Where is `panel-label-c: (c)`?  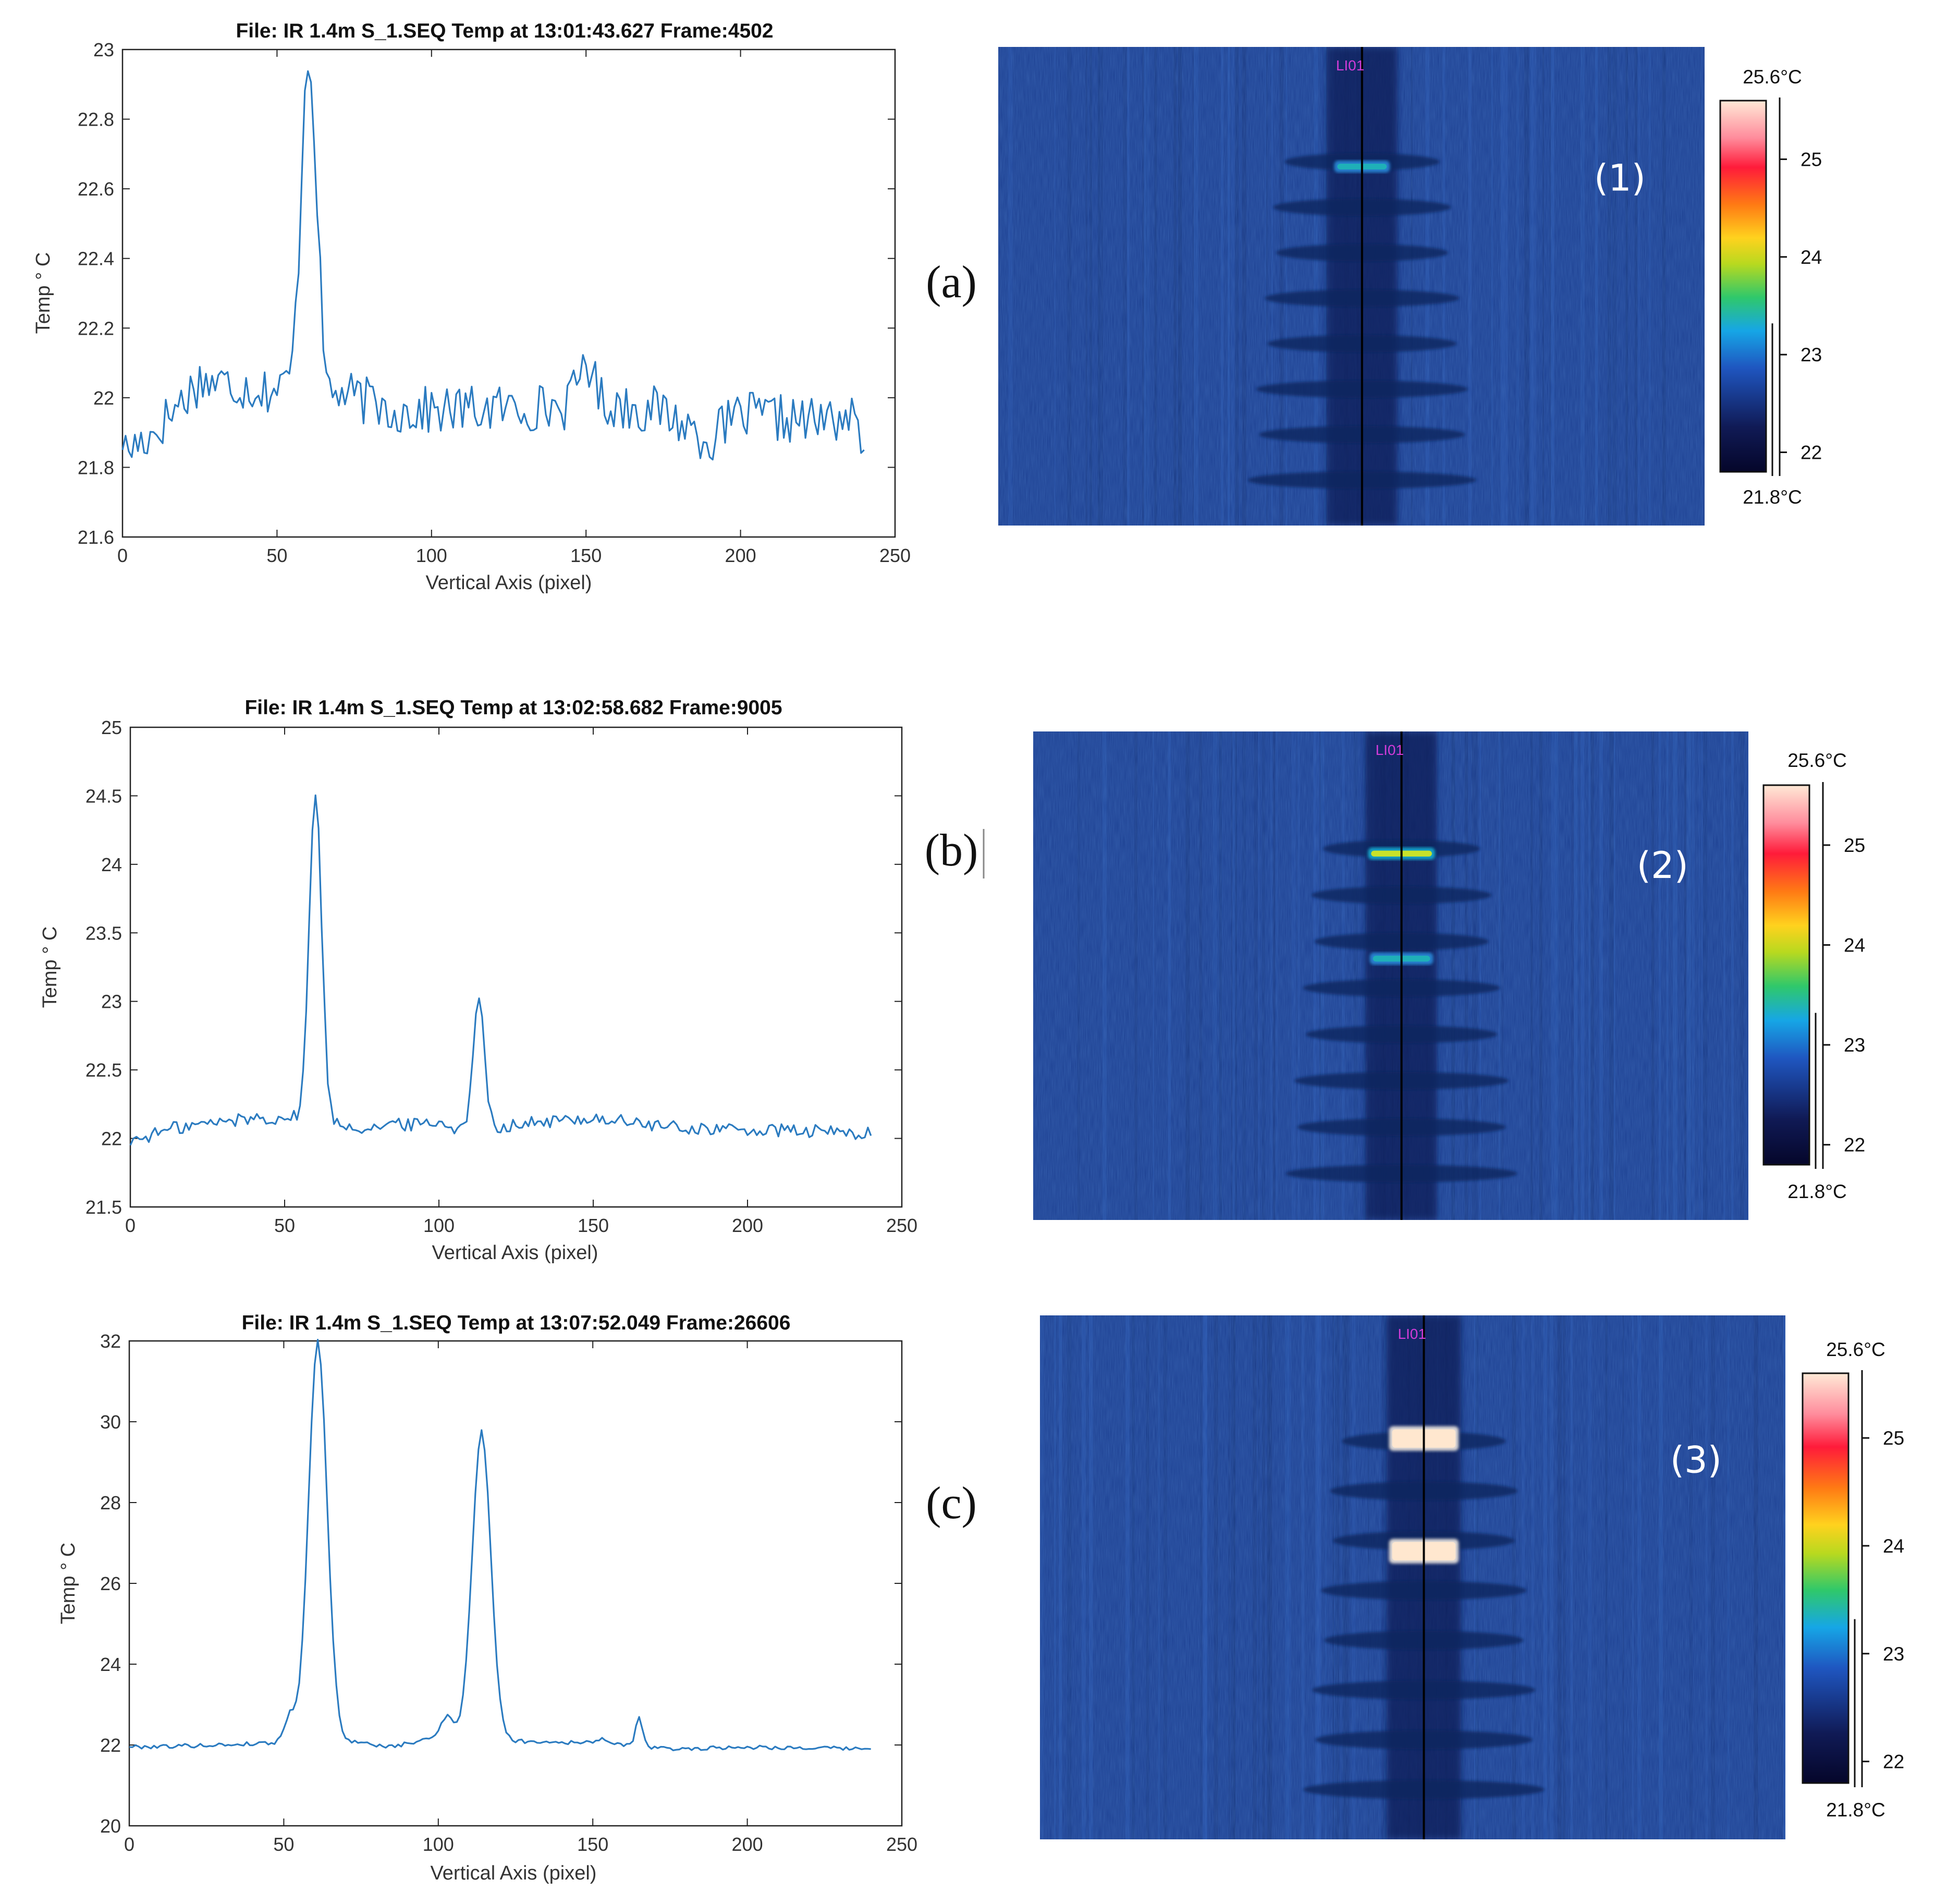
panel-label-c: (c) is located at coordinates (951, 1503).